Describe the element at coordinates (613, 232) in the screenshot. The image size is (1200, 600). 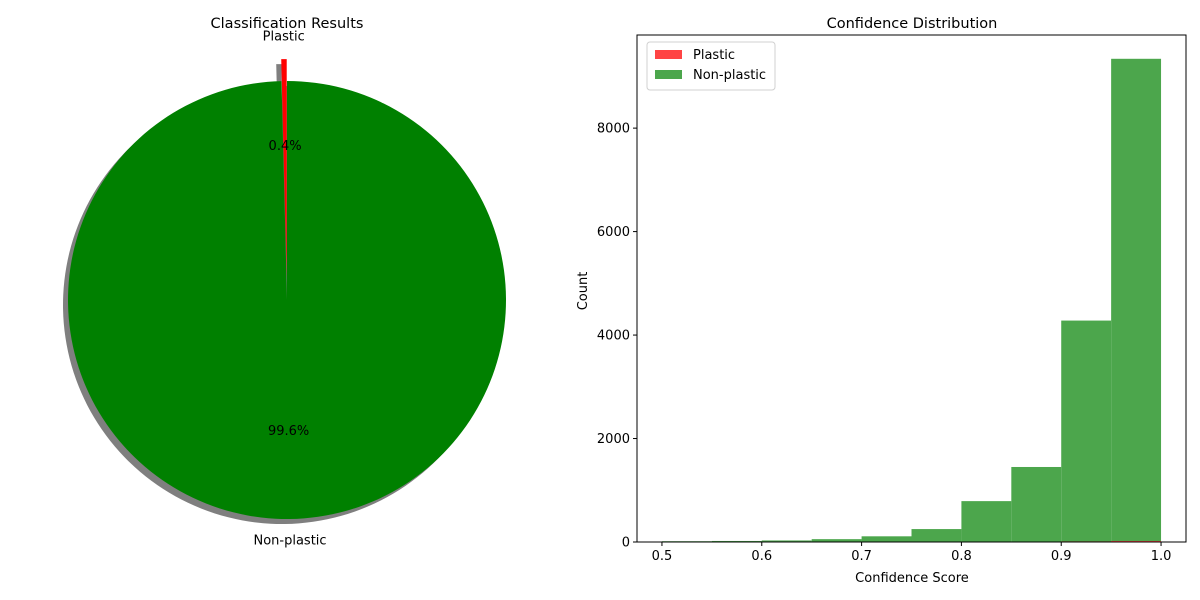
I see `y-tick-label: 6000` at that location.